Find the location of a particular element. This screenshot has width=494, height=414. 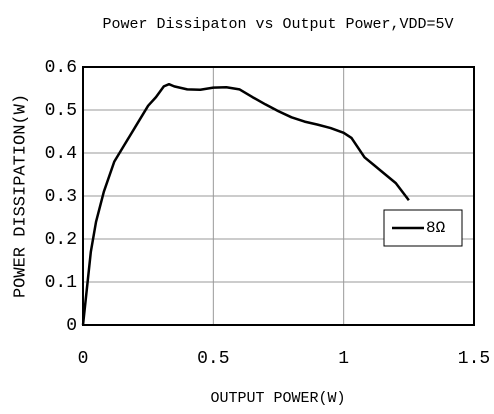

y-tick-label: 0.3 is located at coordinates (61, 197).